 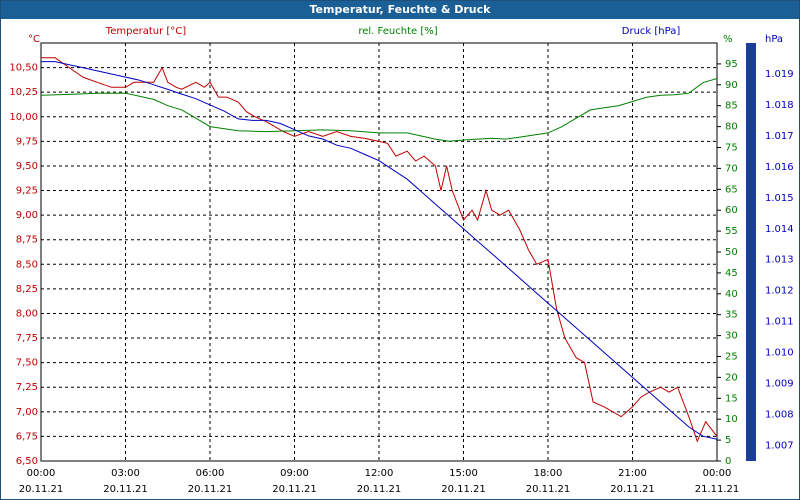 I want to click on mid-tick-label: 65, so click(x=731, y=189).